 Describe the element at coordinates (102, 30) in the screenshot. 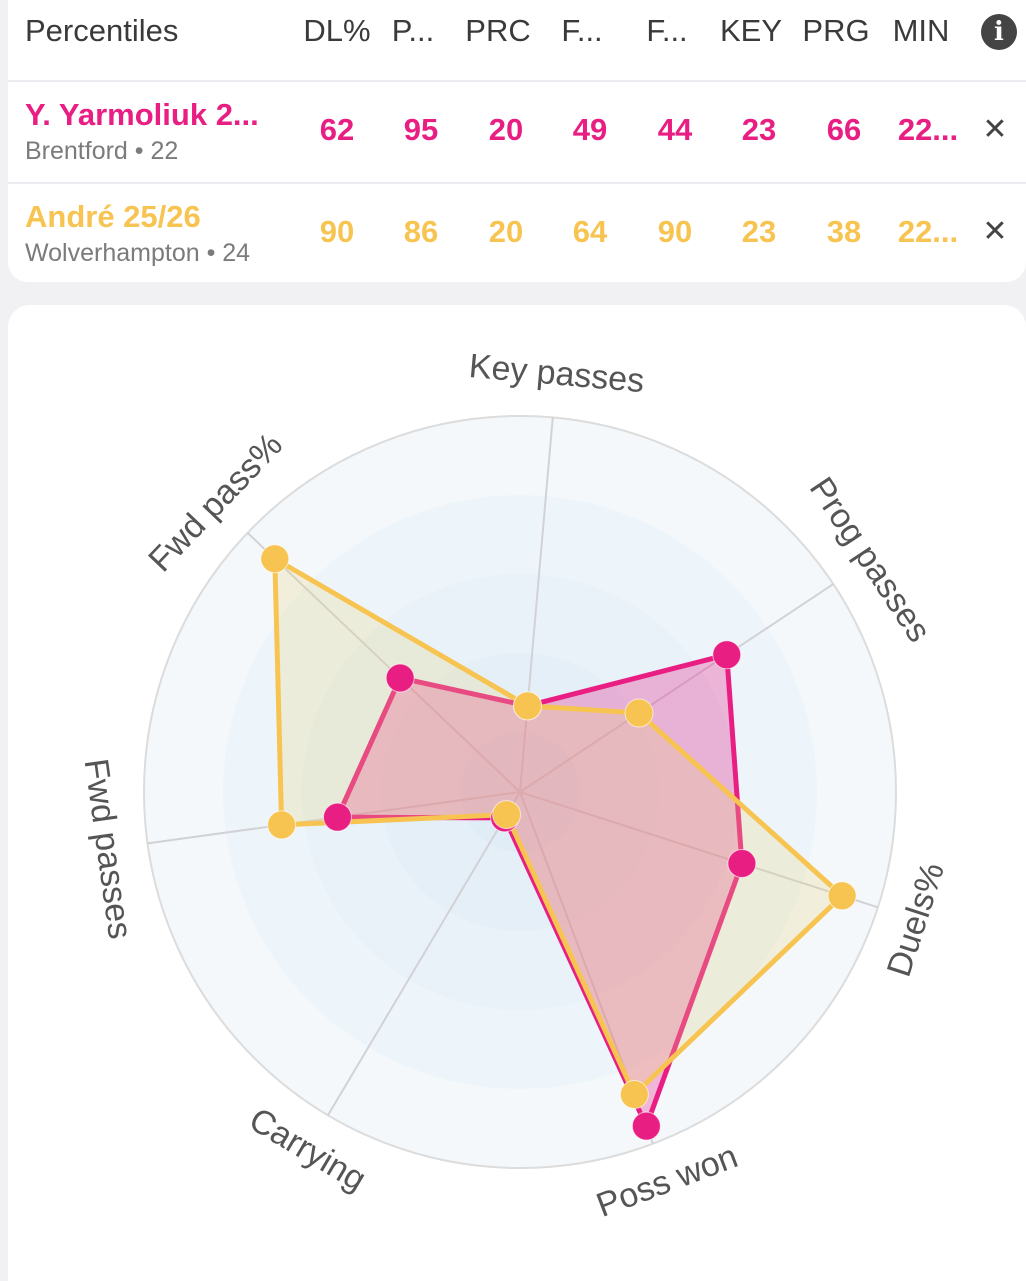

I see `table-title: Percentiles` at that location.